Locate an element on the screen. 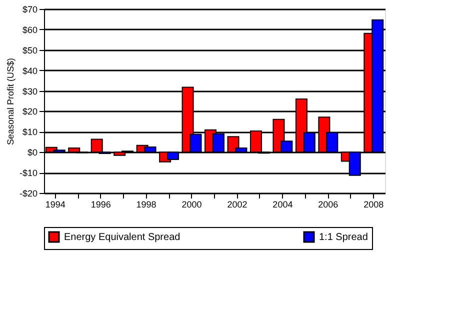 This screenshot has height=328, width=470. x-tick-label: 1998 is located at coordinates (146, 205).